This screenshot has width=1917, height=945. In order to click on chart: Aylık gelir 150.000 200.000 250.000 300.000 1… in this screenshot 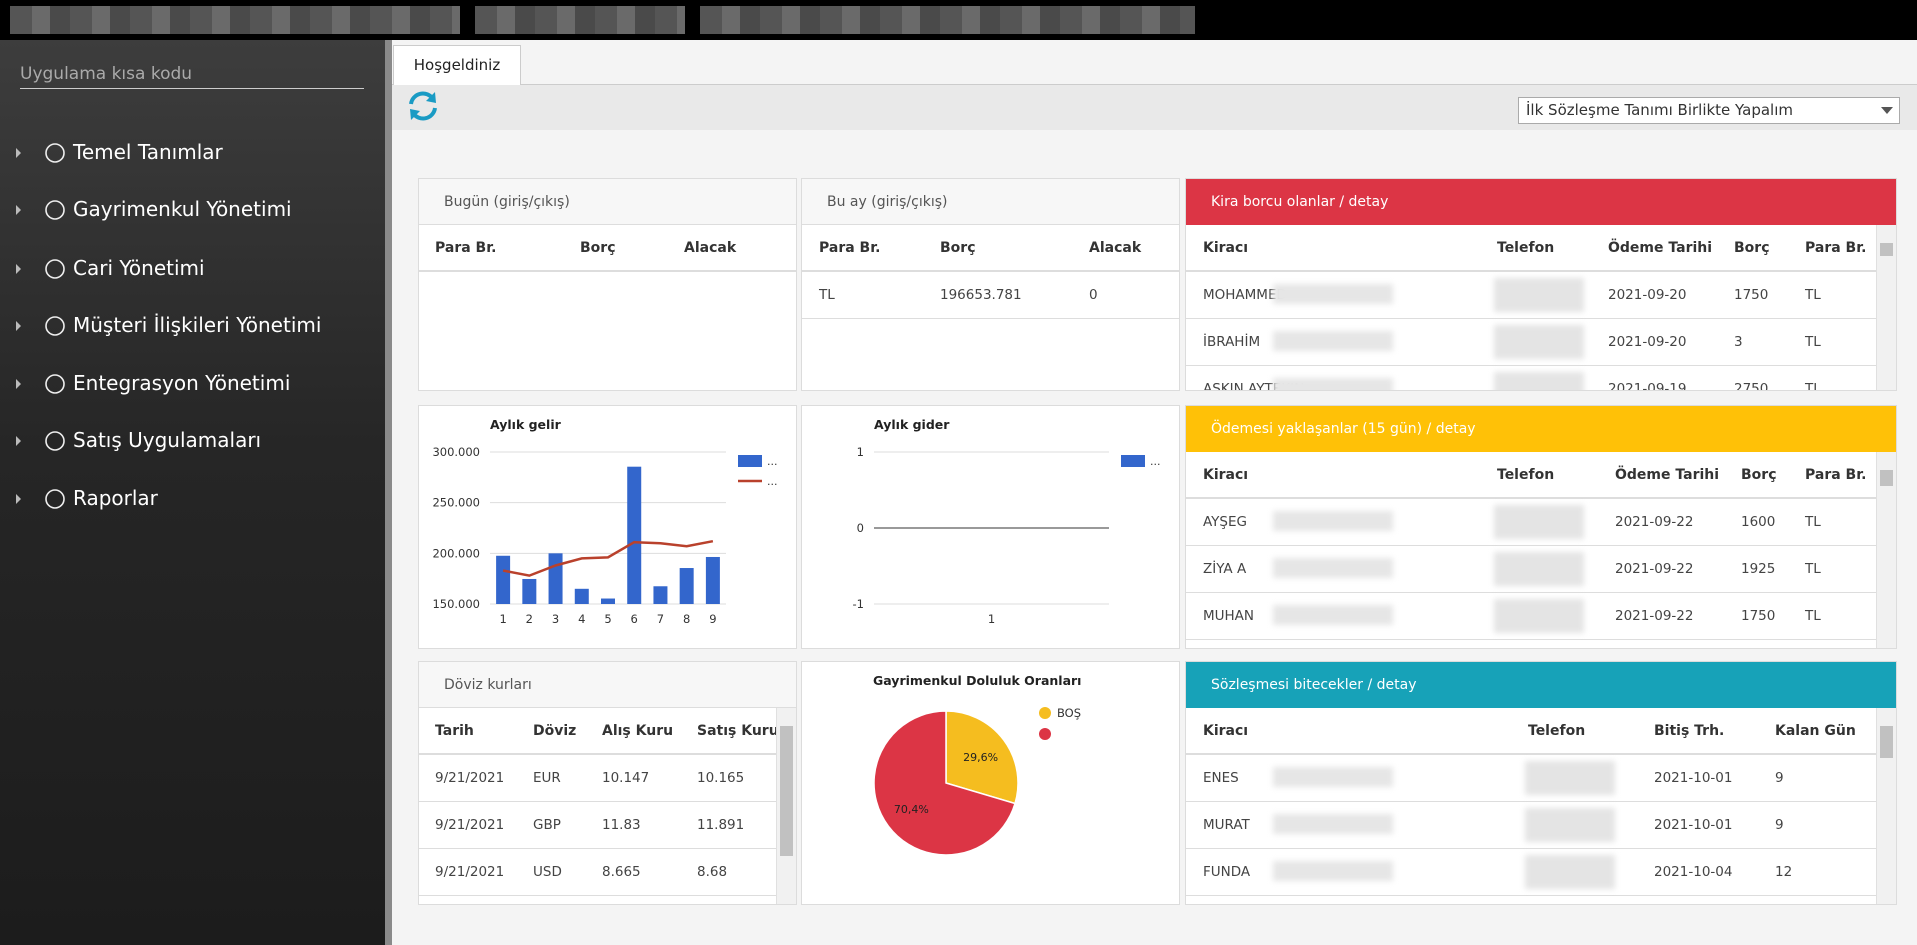, I will do `click(605, 521)`.